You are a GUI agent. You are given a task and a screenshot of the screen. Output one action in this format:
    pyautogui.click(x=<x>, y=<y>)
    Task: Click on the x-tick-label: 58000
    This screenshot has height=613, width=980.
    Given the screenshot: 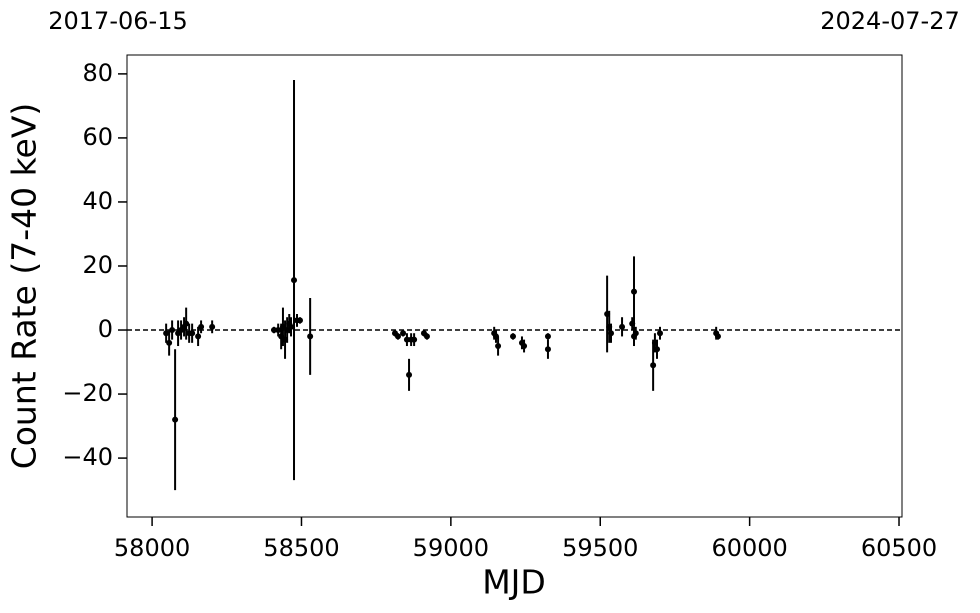 What is the action you would take?
    pyautogui.click(x=152, y=548)
    